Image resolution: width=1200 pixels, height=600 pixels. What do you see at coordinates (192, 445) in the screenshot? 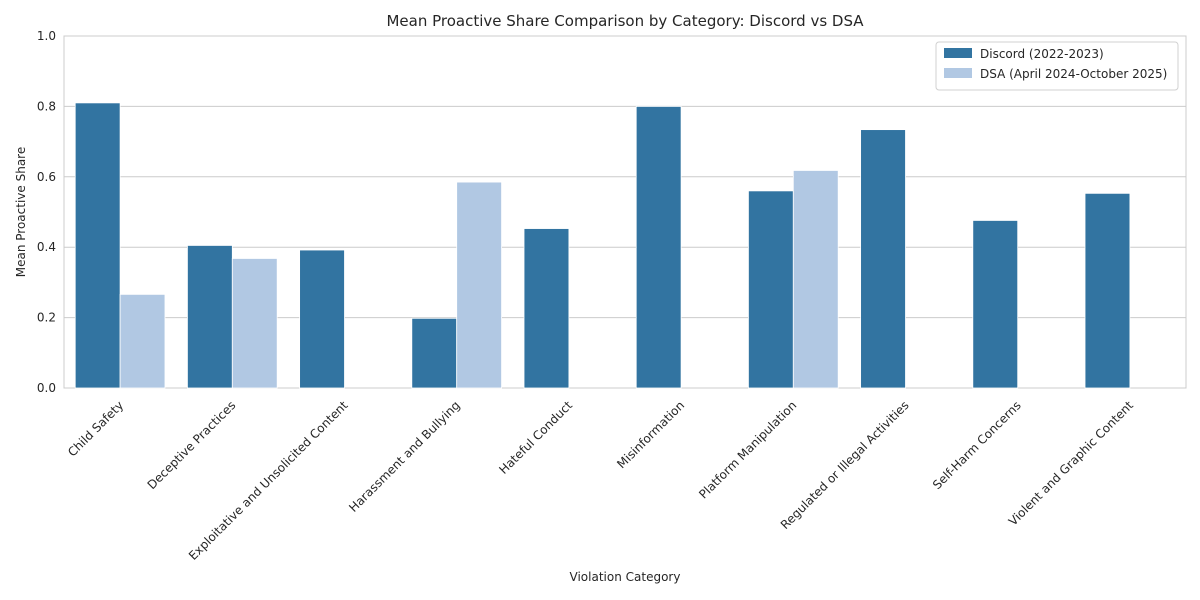
I see `x-tick-label: Deceptive Practices` at bounding box center [192, 445].